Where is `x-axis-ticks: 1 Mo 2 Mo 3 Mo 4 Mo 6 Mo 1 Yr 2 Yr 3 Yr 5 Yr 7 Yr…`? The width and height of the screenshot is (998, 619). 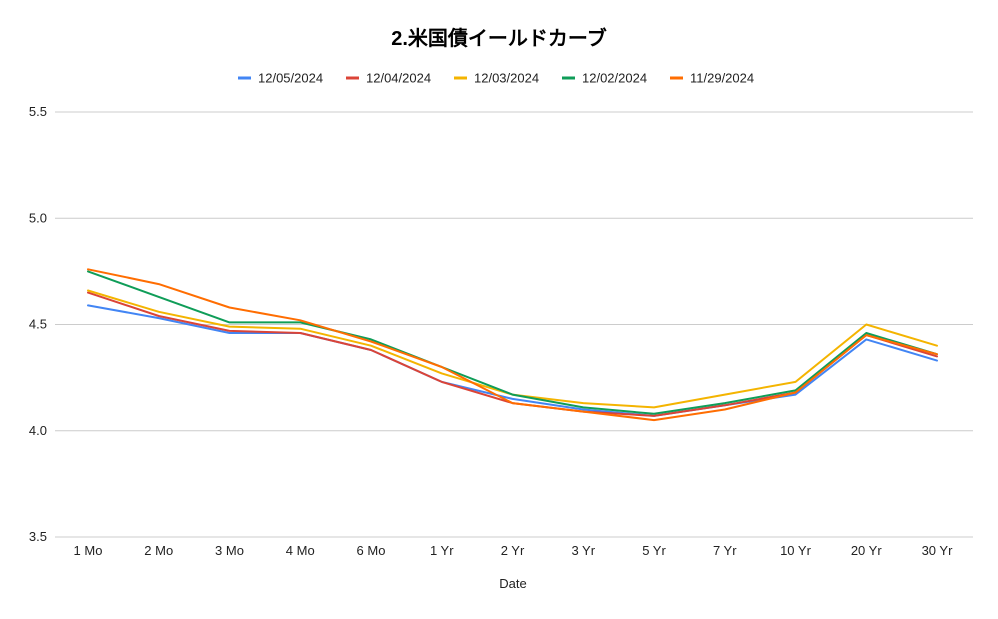 x-axis-ticks: 1 Mo 2 Mo 3 Mo 4 Mo 6 Mo 1 Yr 2 Yr 3 Yr 5 Yr 7 Yr… is located at coordinates (514, 550).